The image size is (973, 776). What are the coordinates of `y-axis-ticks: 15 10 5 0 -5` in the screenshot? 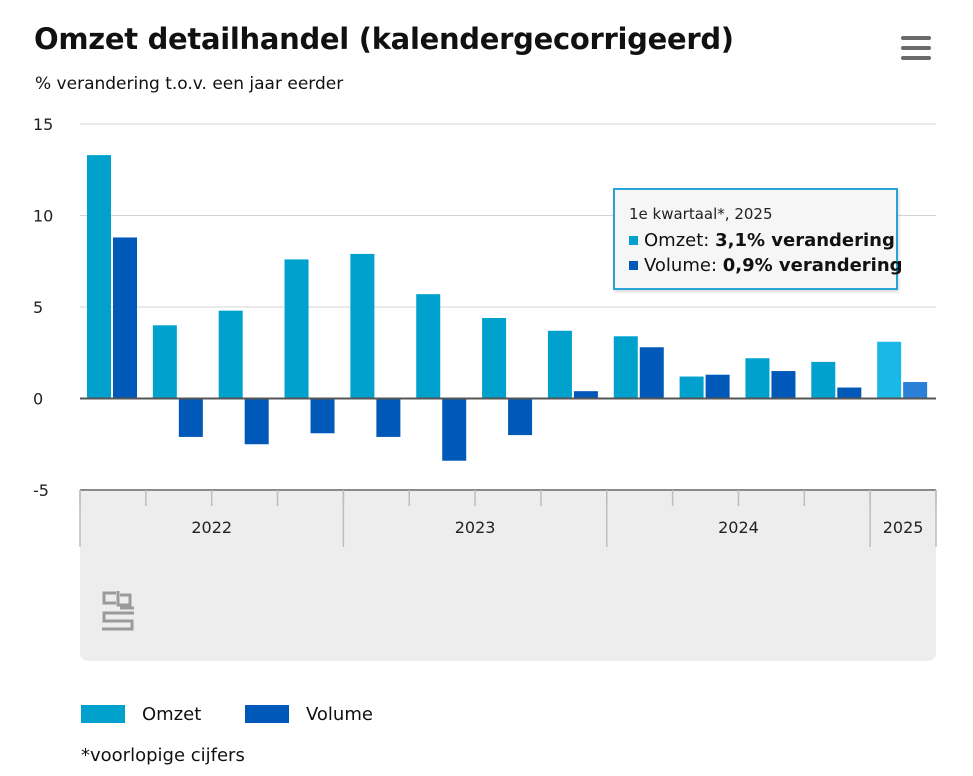 It's located at (43, 307).